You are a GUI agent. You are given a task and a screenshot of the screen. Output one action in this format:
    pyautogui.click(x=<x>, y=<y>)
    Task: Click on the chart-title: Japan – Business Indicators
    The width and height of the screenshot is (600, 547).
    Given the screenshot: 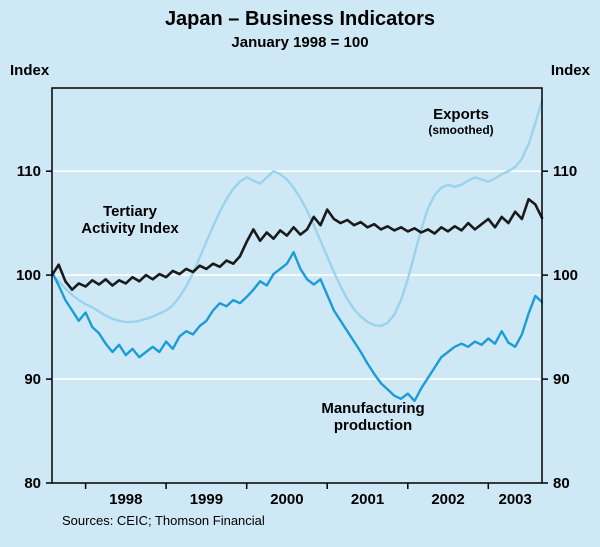 What is the action you would take?
    pyautogui.click(x=300, y=19)
    